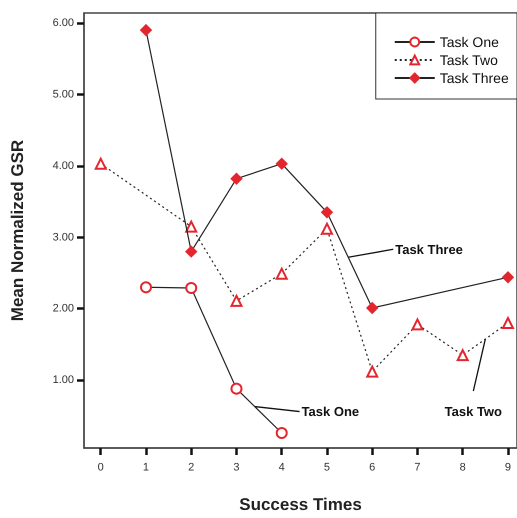 The height and width of the screenshot is (518, 517). I want to click on legend-label: Task Two, so click(469, 60).